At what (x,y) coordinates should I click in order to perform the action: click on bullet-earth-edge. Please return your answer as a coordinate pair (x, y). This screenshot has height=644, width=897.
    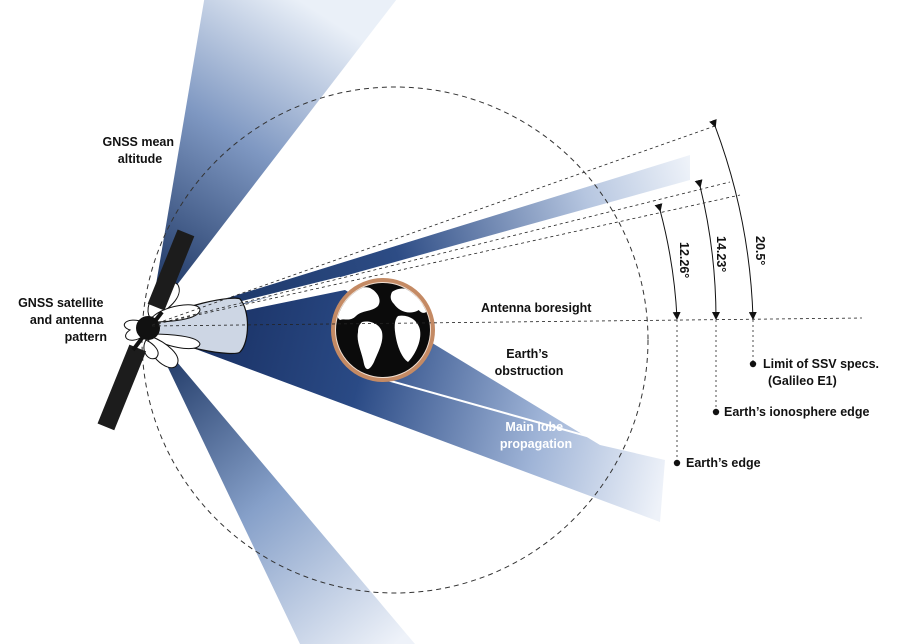
    Looking at the image, I should click on (677, 463).